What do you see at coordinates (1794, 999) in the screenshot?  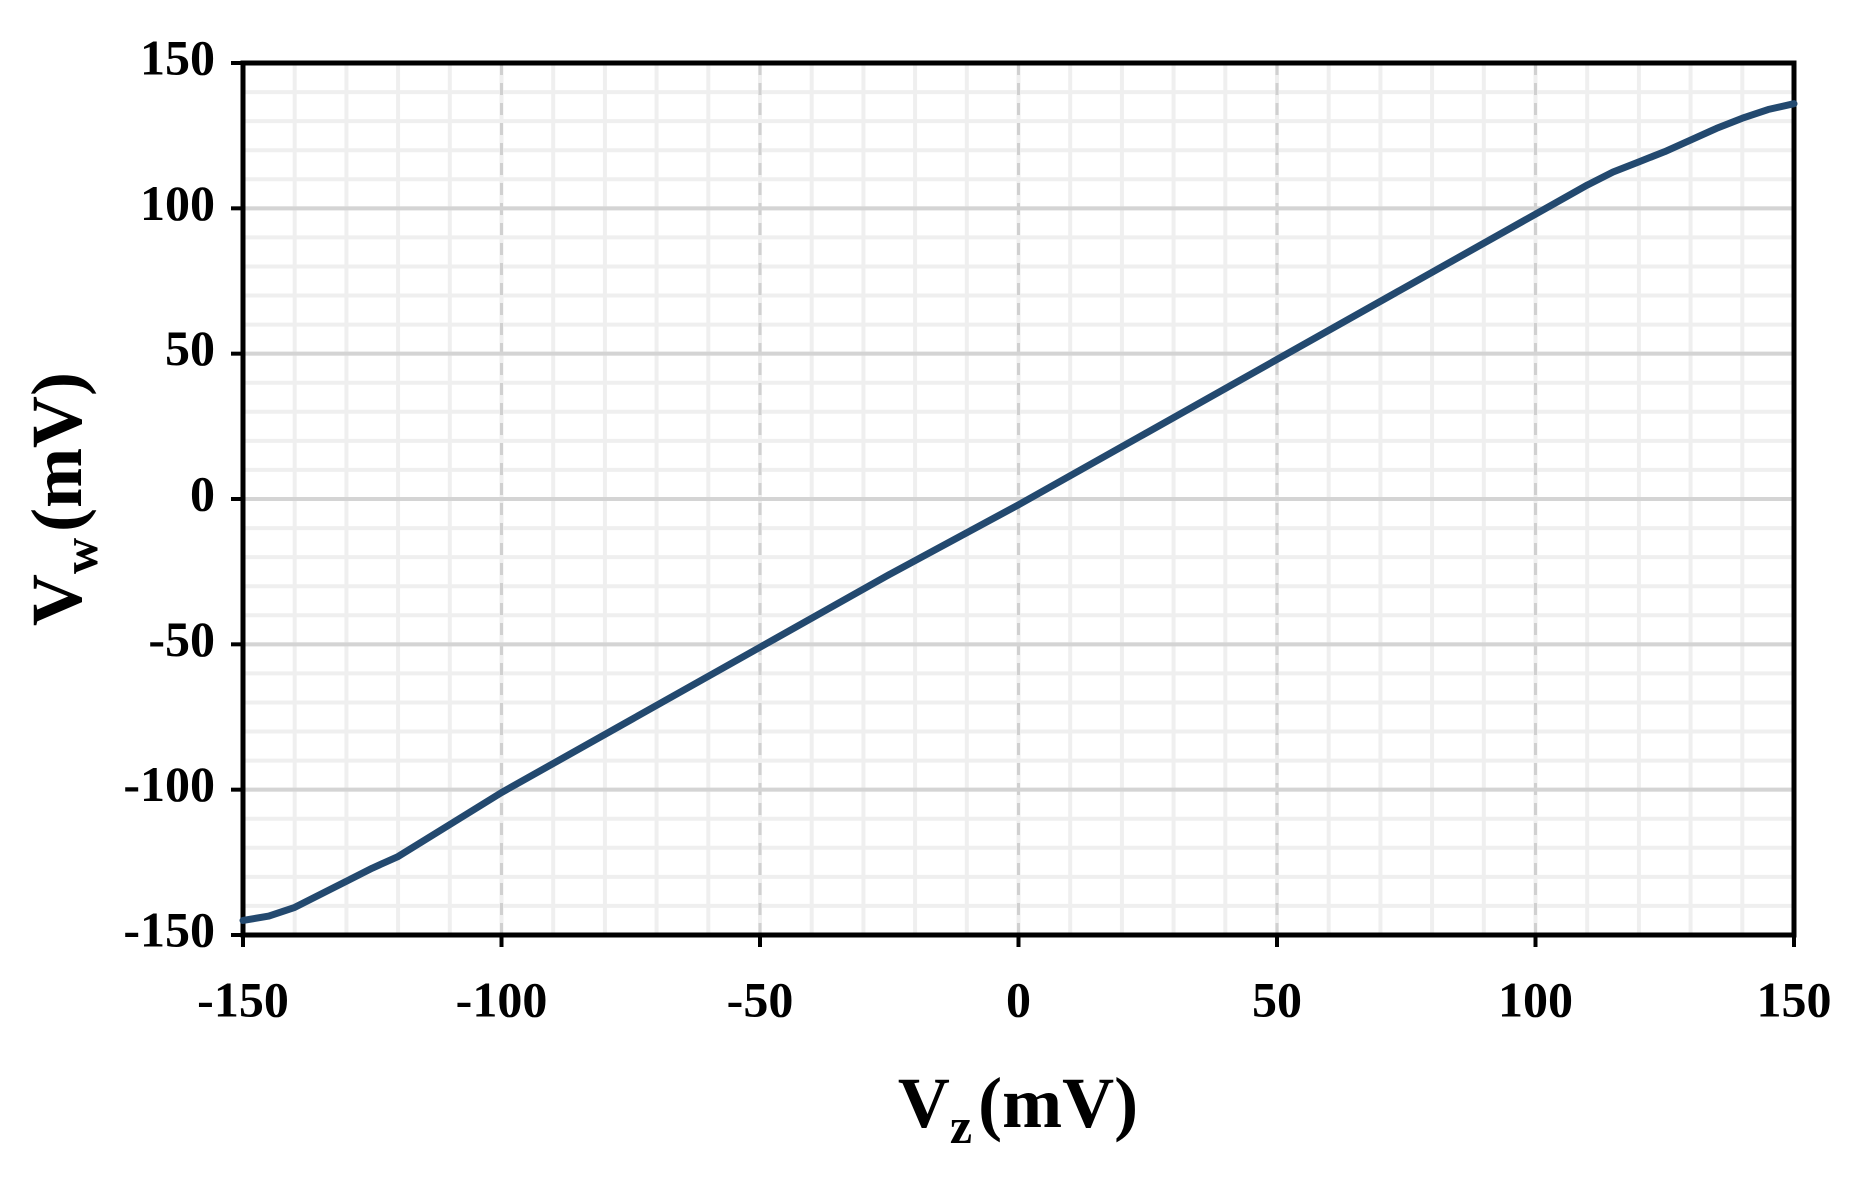 I see `x-tick-label: 150` at bounding box center [1794, 999].